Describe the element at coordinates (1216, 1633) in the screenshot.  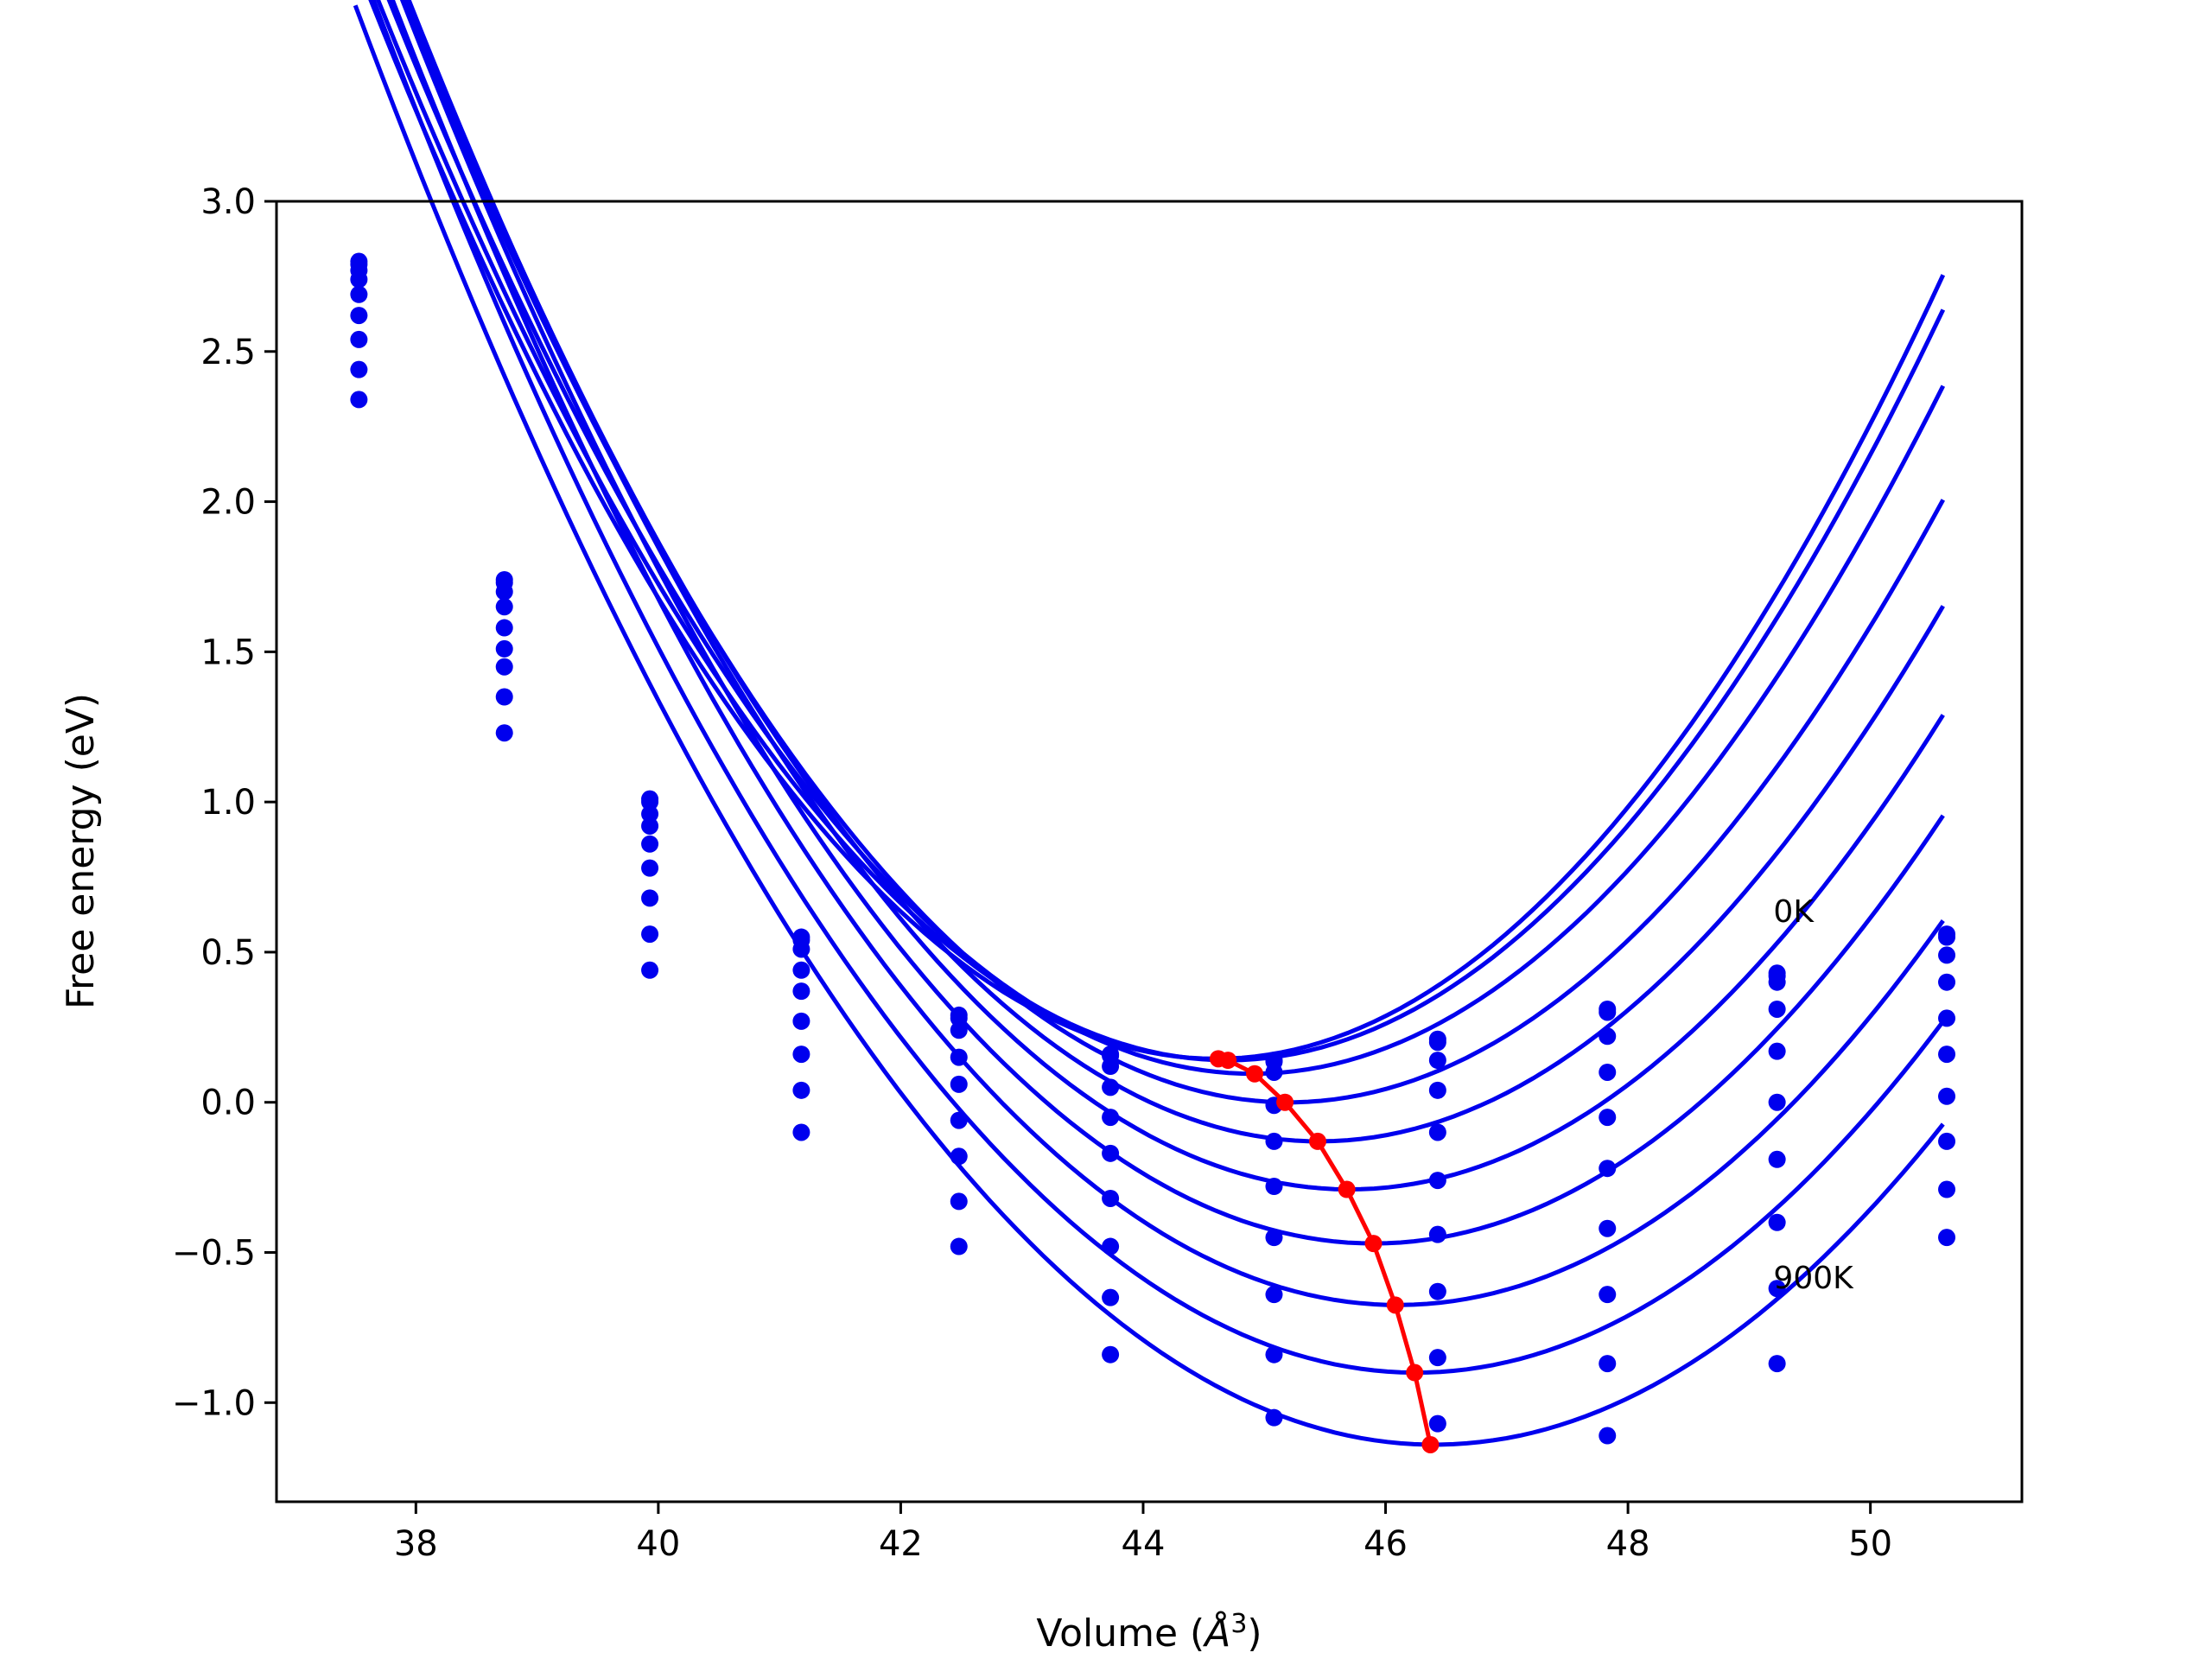
I see `x-axis-unit-symbol: Å` at that location.